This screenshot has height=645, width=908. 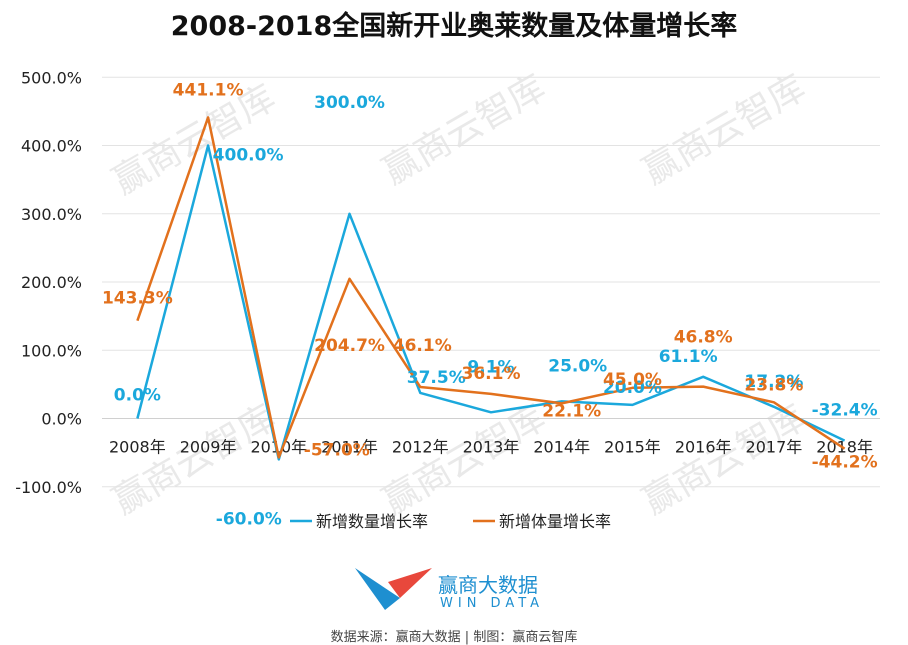 I want to click on y-tick-label: 400.0%, so click(x=51, y=146).